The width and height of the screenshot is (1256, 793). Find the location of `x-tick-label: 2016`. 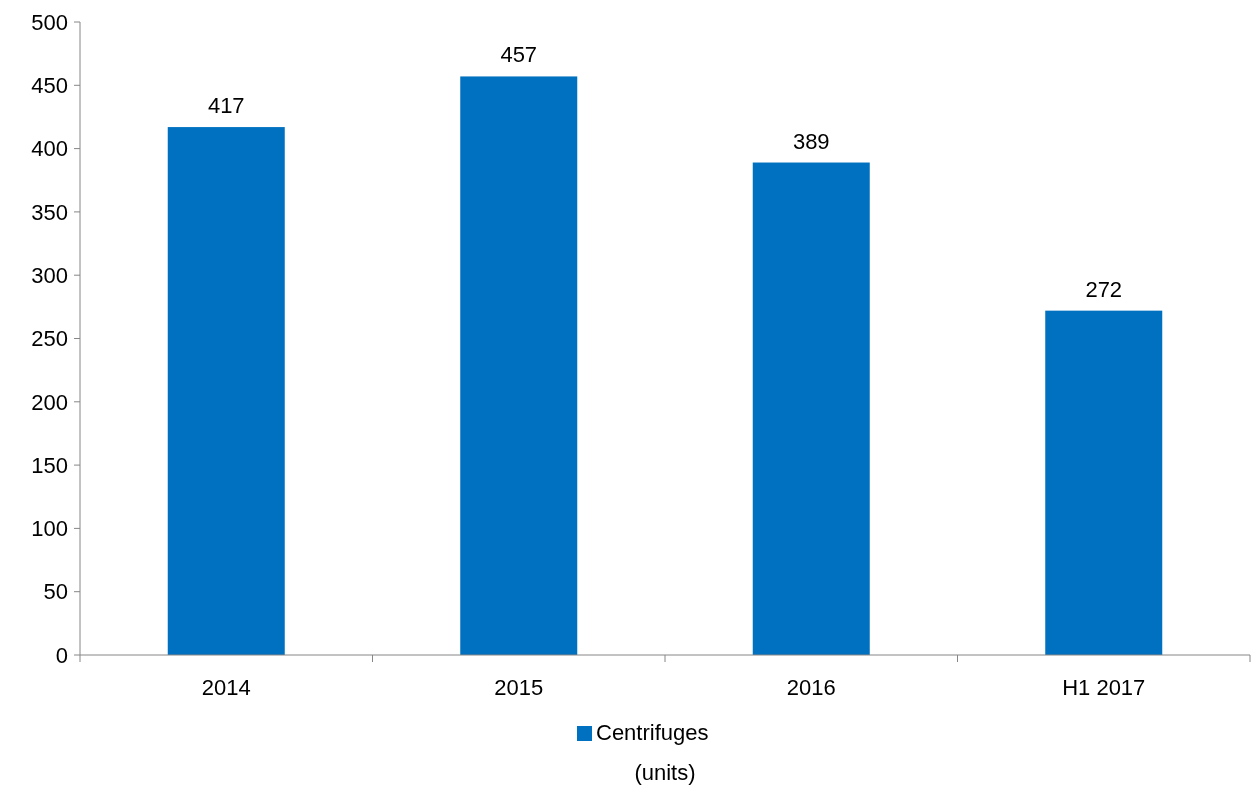

x-tick-label: 2016 is located at coordinates (811, 687).